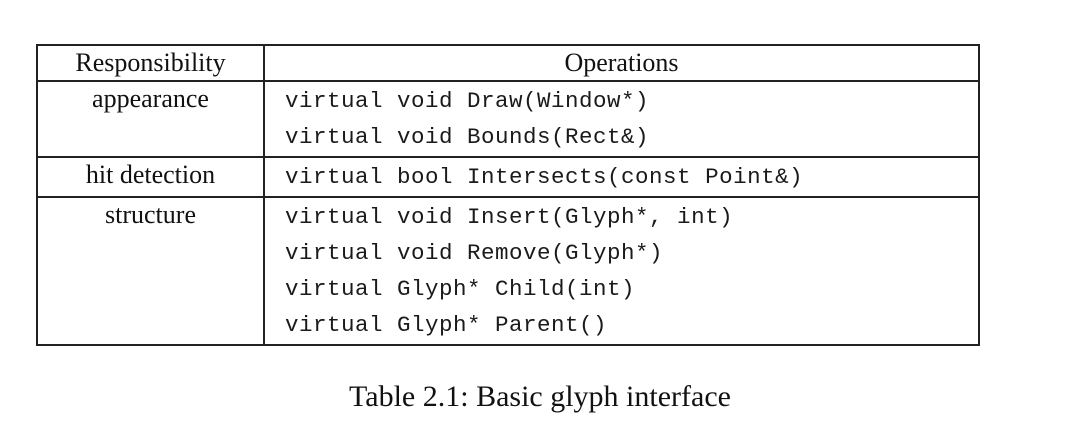 This screenshot has width=1080, height=440. Describe the element at coordinates (474, 253) in the screenshot. I see `operation-remove: virtual void Remove(Glyph*)` at that location.